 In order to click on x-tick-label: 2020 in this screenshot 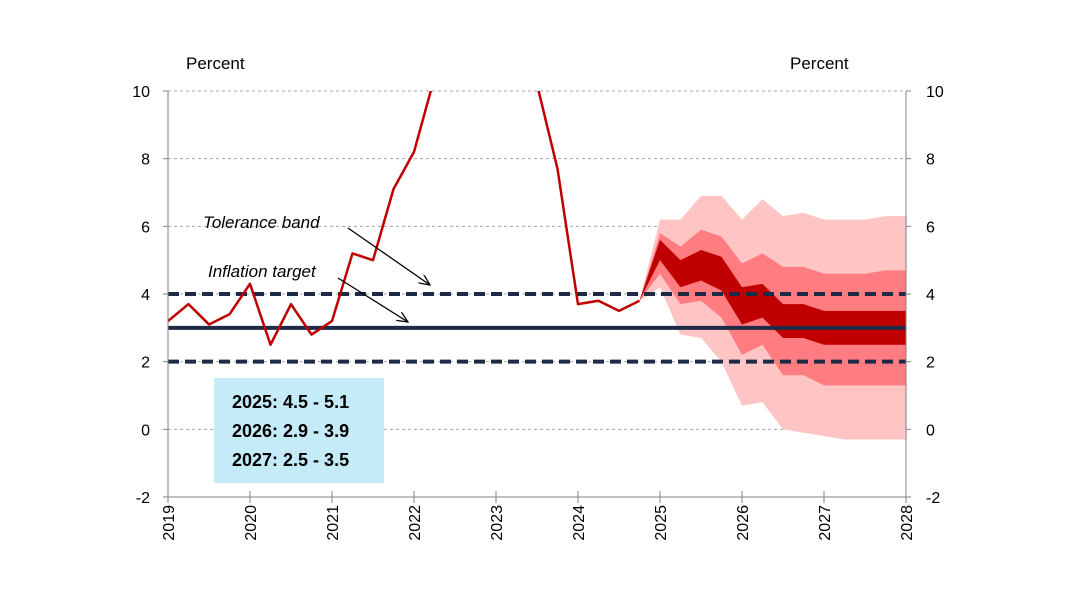, I will do `click(251, 523)`.